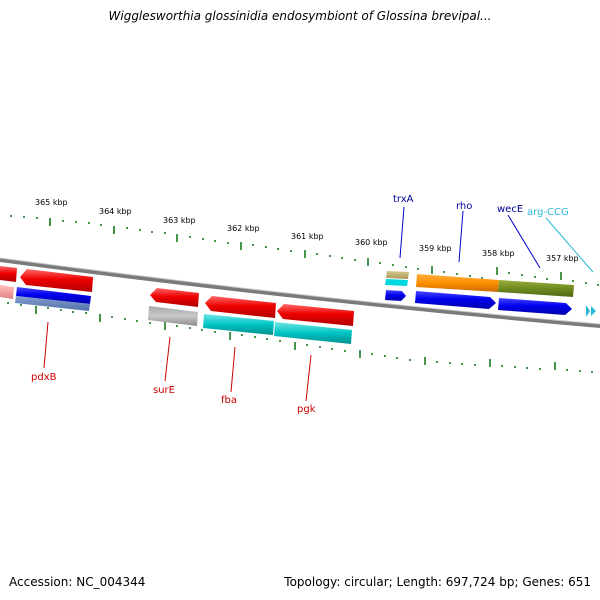  Describe the element at coordinates (498, 253) in the screenshot. I see `tick-label: 358 kbp` at that location.